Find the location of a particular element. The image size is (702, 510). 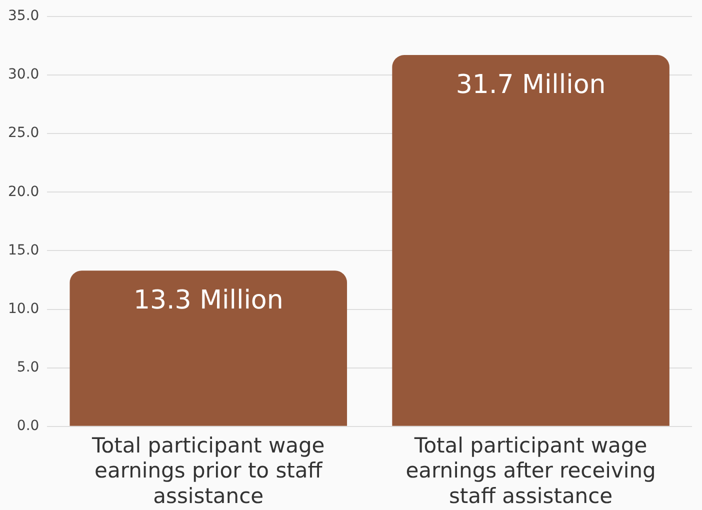

data-label: 31.7 Million is located at coordinates (531, 85).